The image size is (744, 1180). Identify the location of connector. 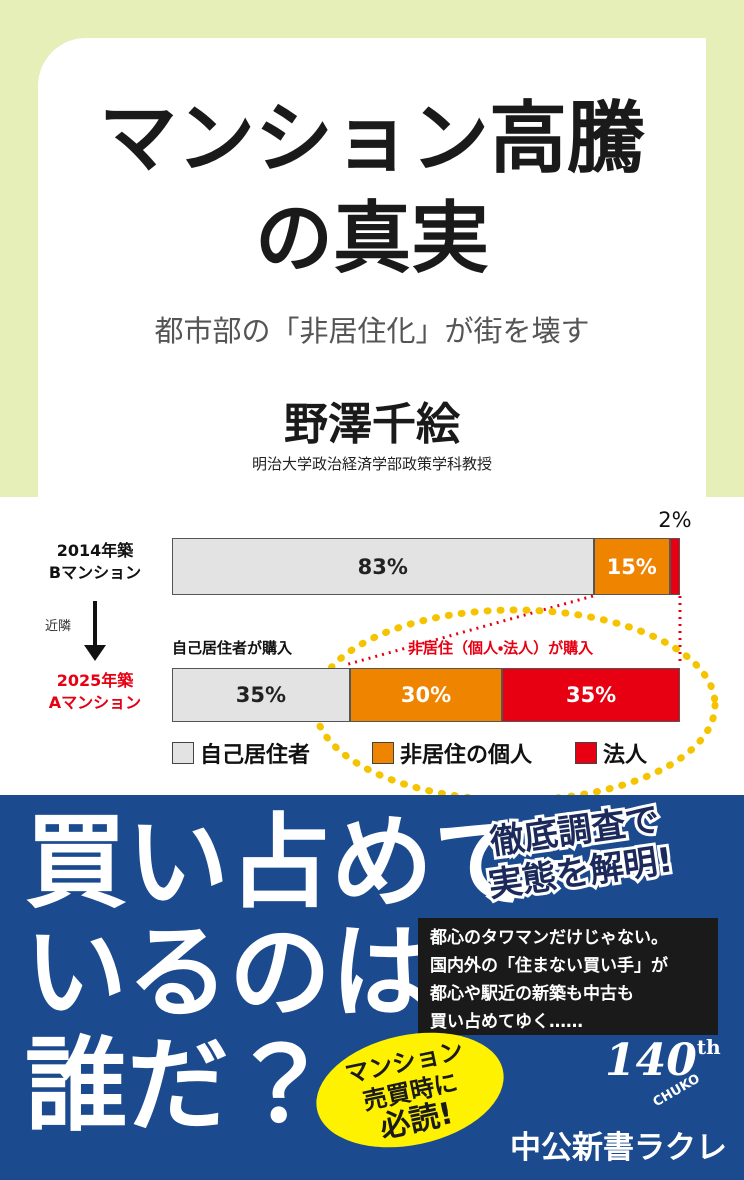
(469, 630).